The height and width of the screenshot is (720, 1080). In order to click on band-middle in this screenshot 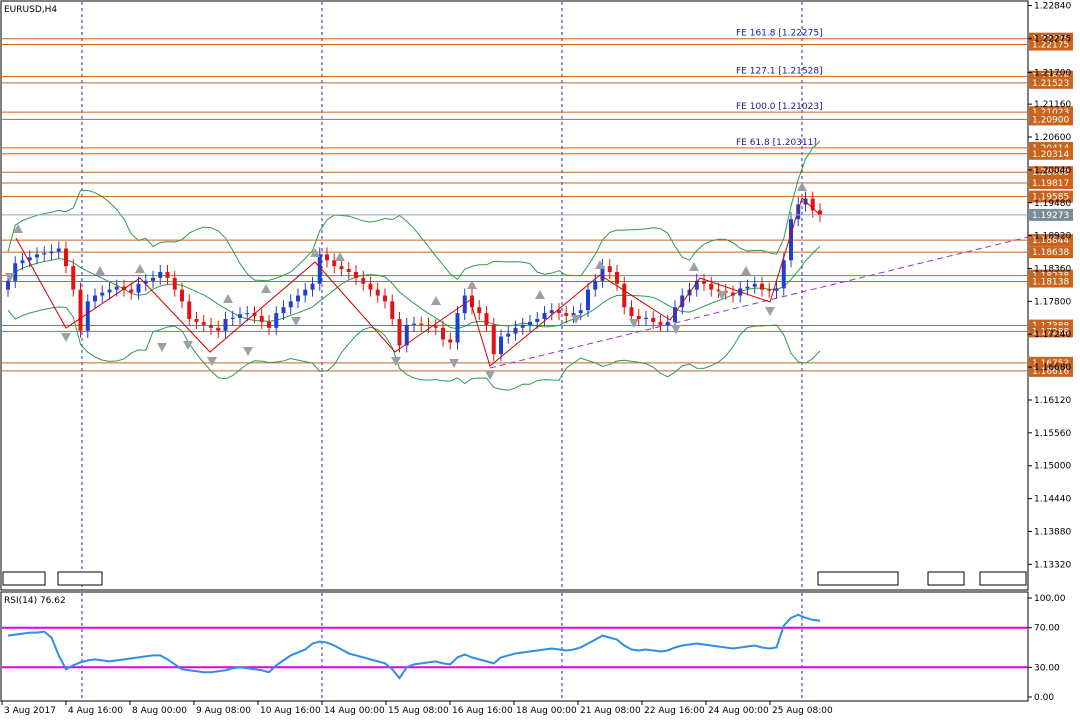, I will do `click(414, 287)`.